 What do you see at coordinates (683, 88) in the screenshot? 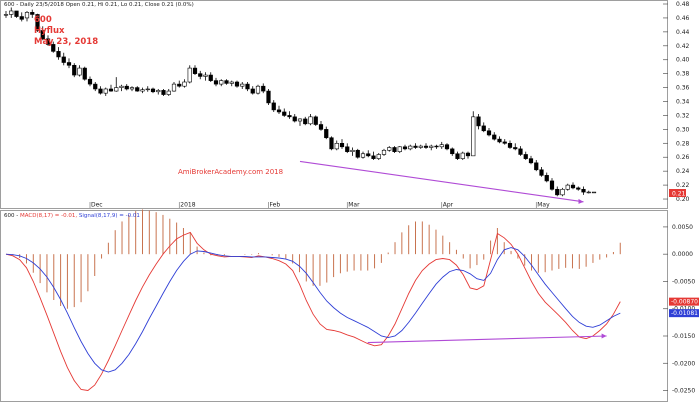
I see `price-tick-label: 0.36` at bounding box center [683, 88].